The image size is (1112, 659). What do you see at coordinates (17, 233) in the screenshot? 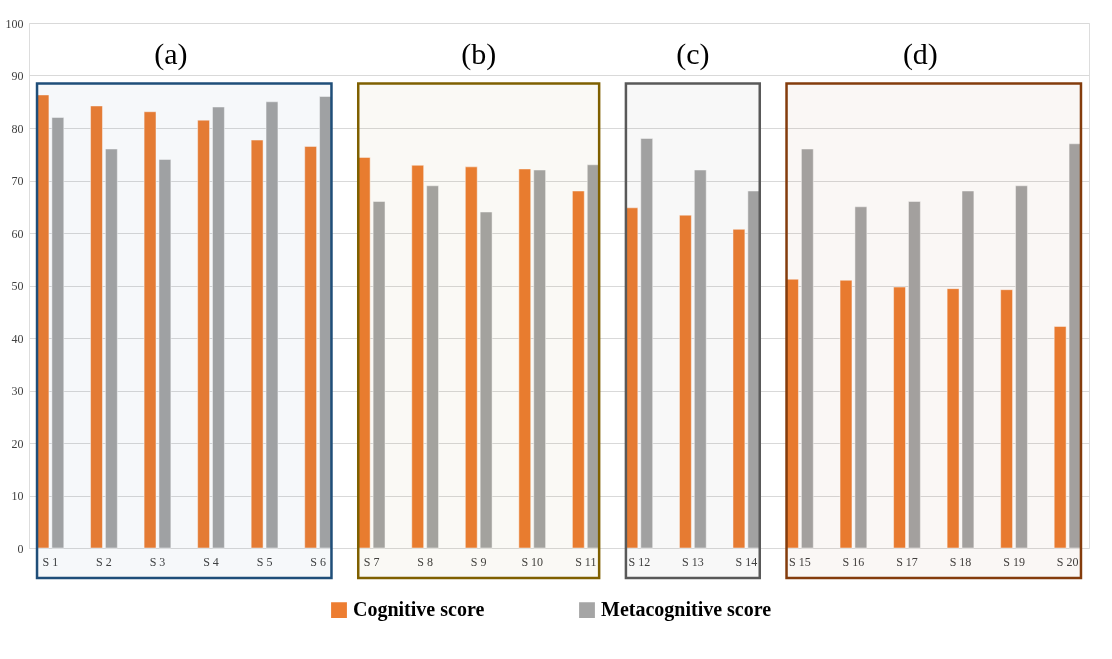
I see `y-tick-label: 60` at bounding box center [17, 233].